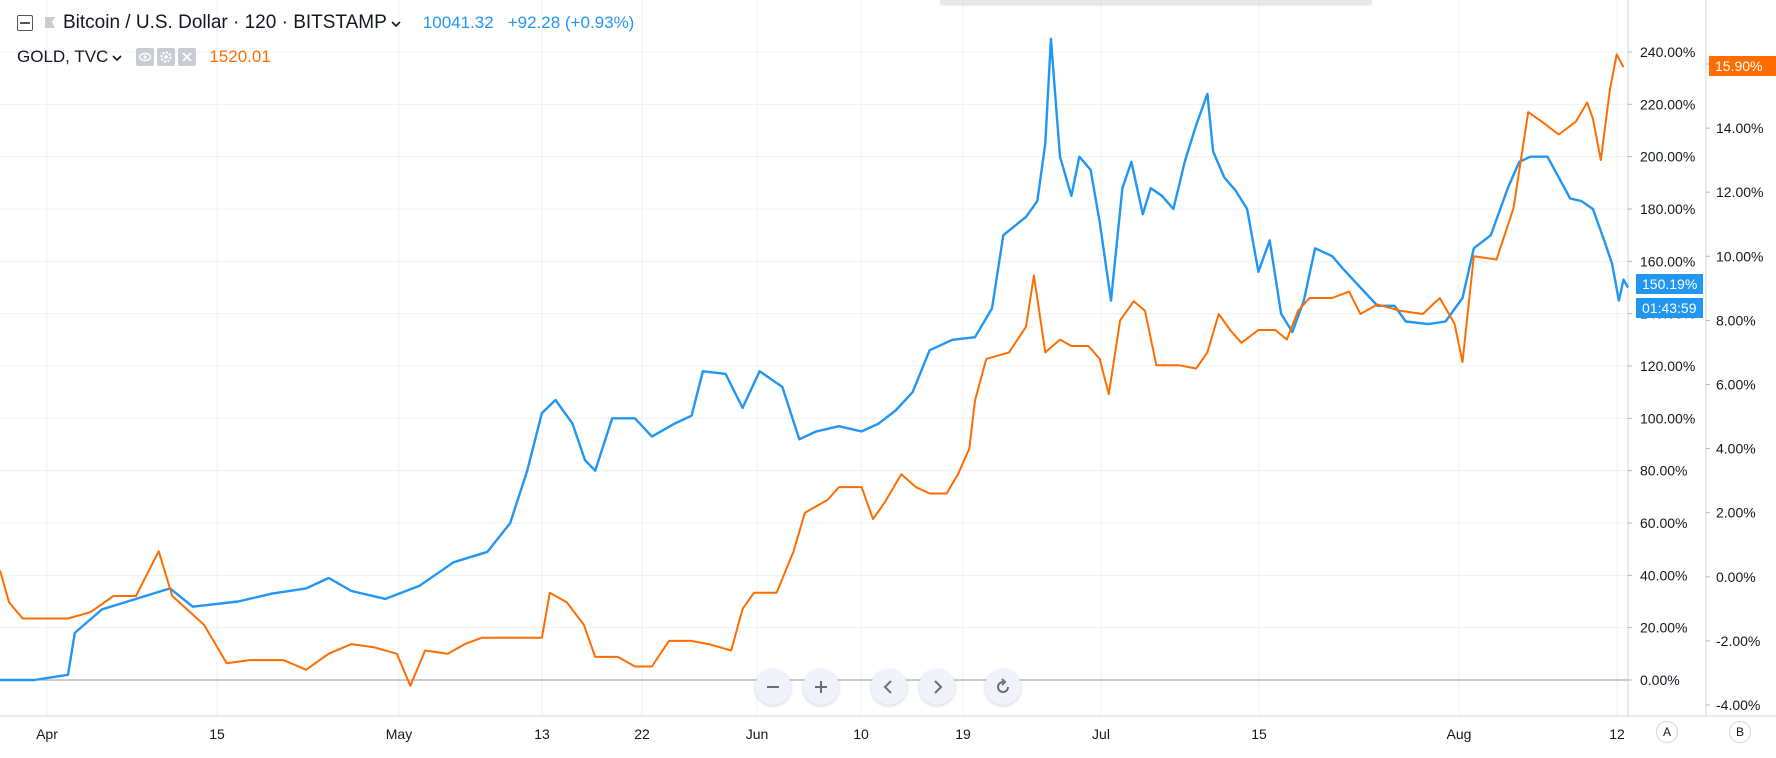 This screenshot has height=758, width=1776. Describe the element at coordinates (240, 56) in the screenshot. I see `compare-price: 1520.01` at that location.